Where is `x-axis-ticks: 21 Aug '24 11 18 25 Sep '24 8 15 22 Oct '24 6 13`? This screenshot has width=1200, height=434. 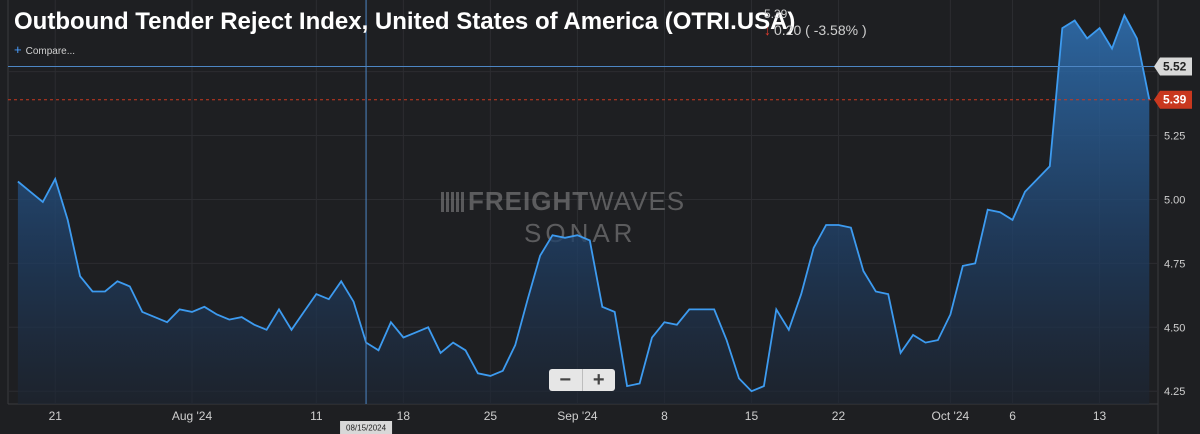
x-axis-ticks: 21 Aug '24 11 18 25 Sep '24 8 15 22 Oct '24 6 13 is located at coordinates (578, 416).